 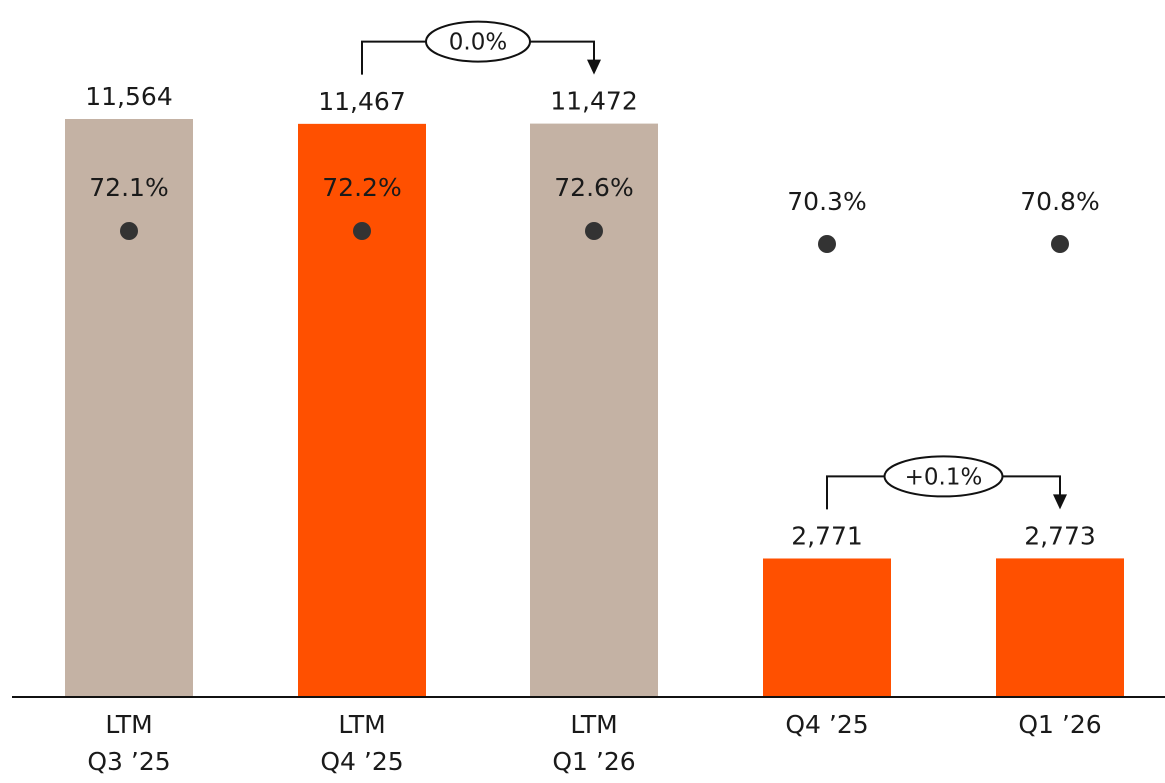 I want to click on percent-label-3: 72.6%, so click(x=593, y=187).